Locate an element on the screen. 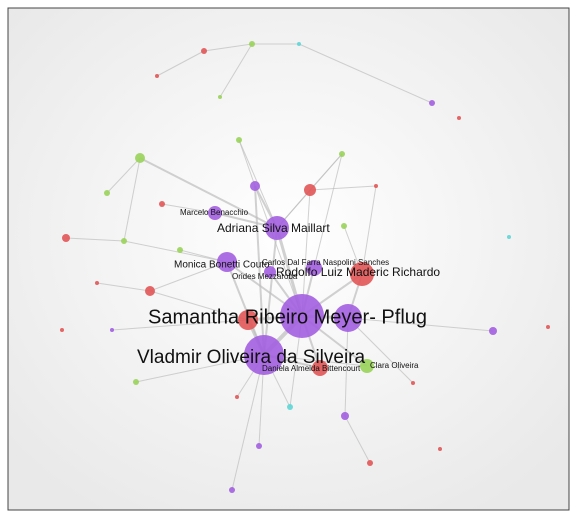 The height and width of the screenshot is (516, 577). node-label: Monica Bonetti Couto is located at coordinates (222, 265).